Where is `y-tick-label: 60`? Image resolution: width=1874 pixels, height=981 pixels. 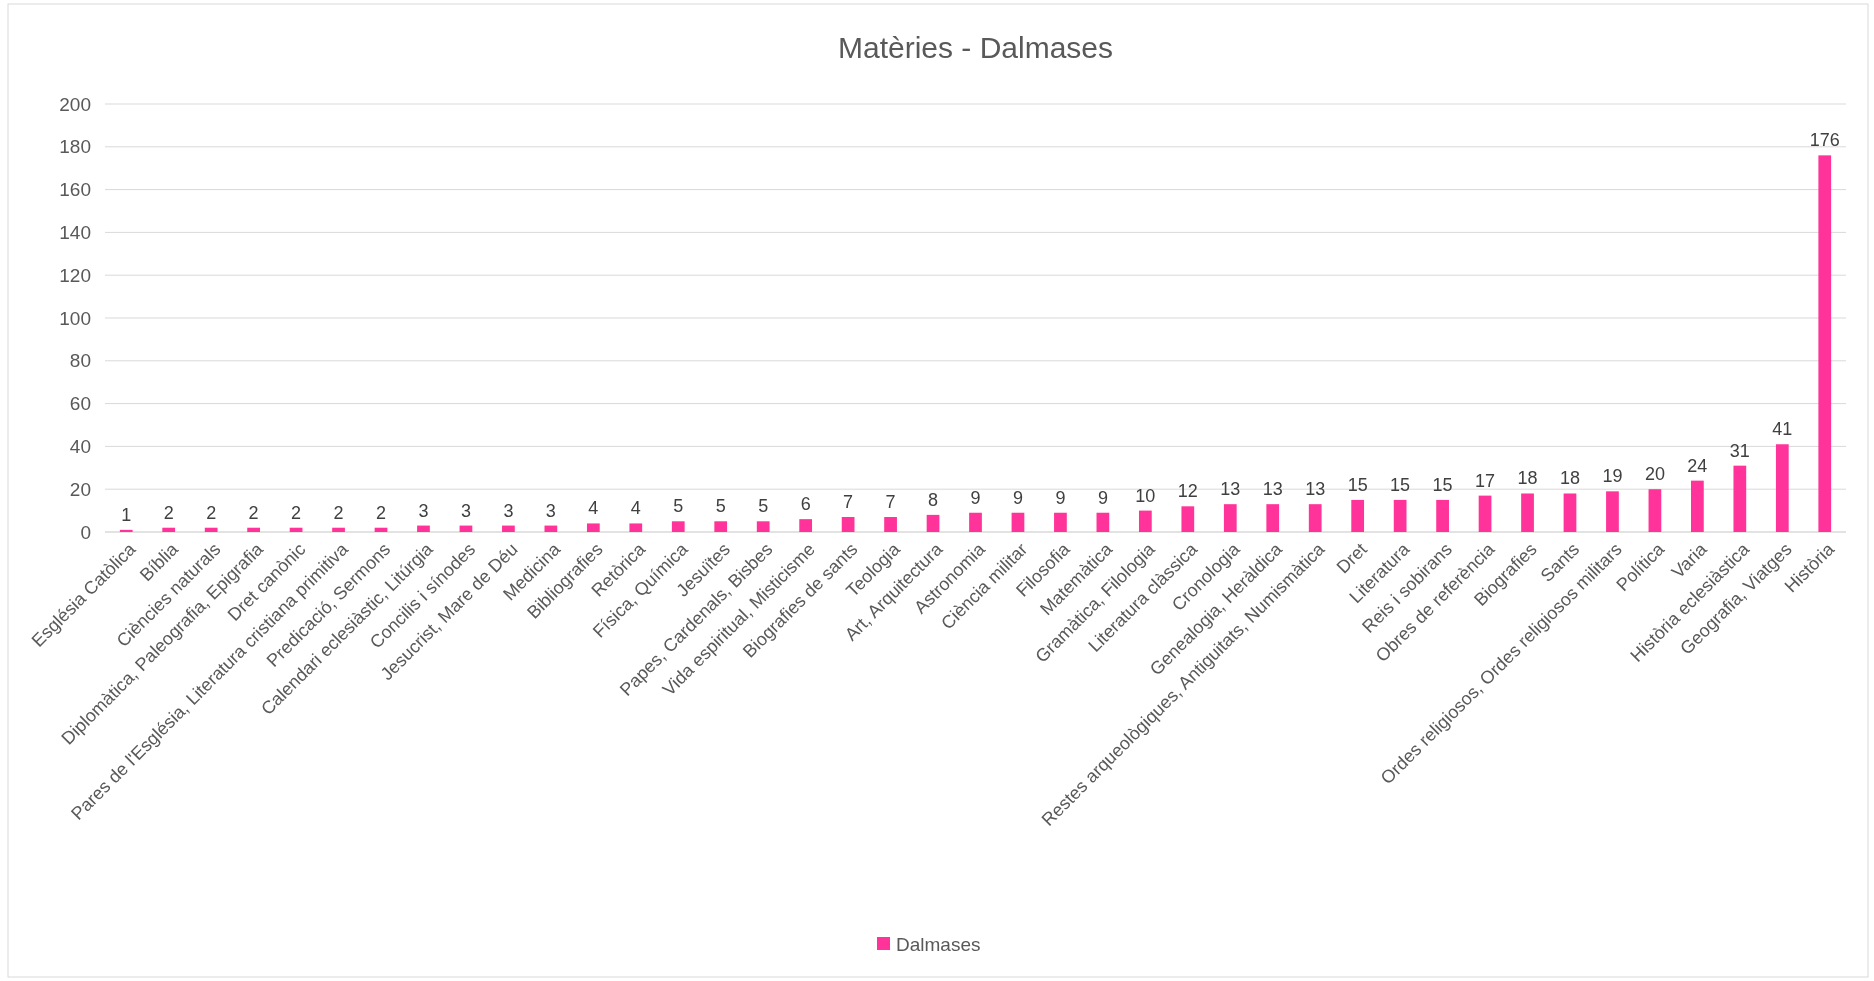 y-tick-label: 60 is located at coordinates (80, 404).